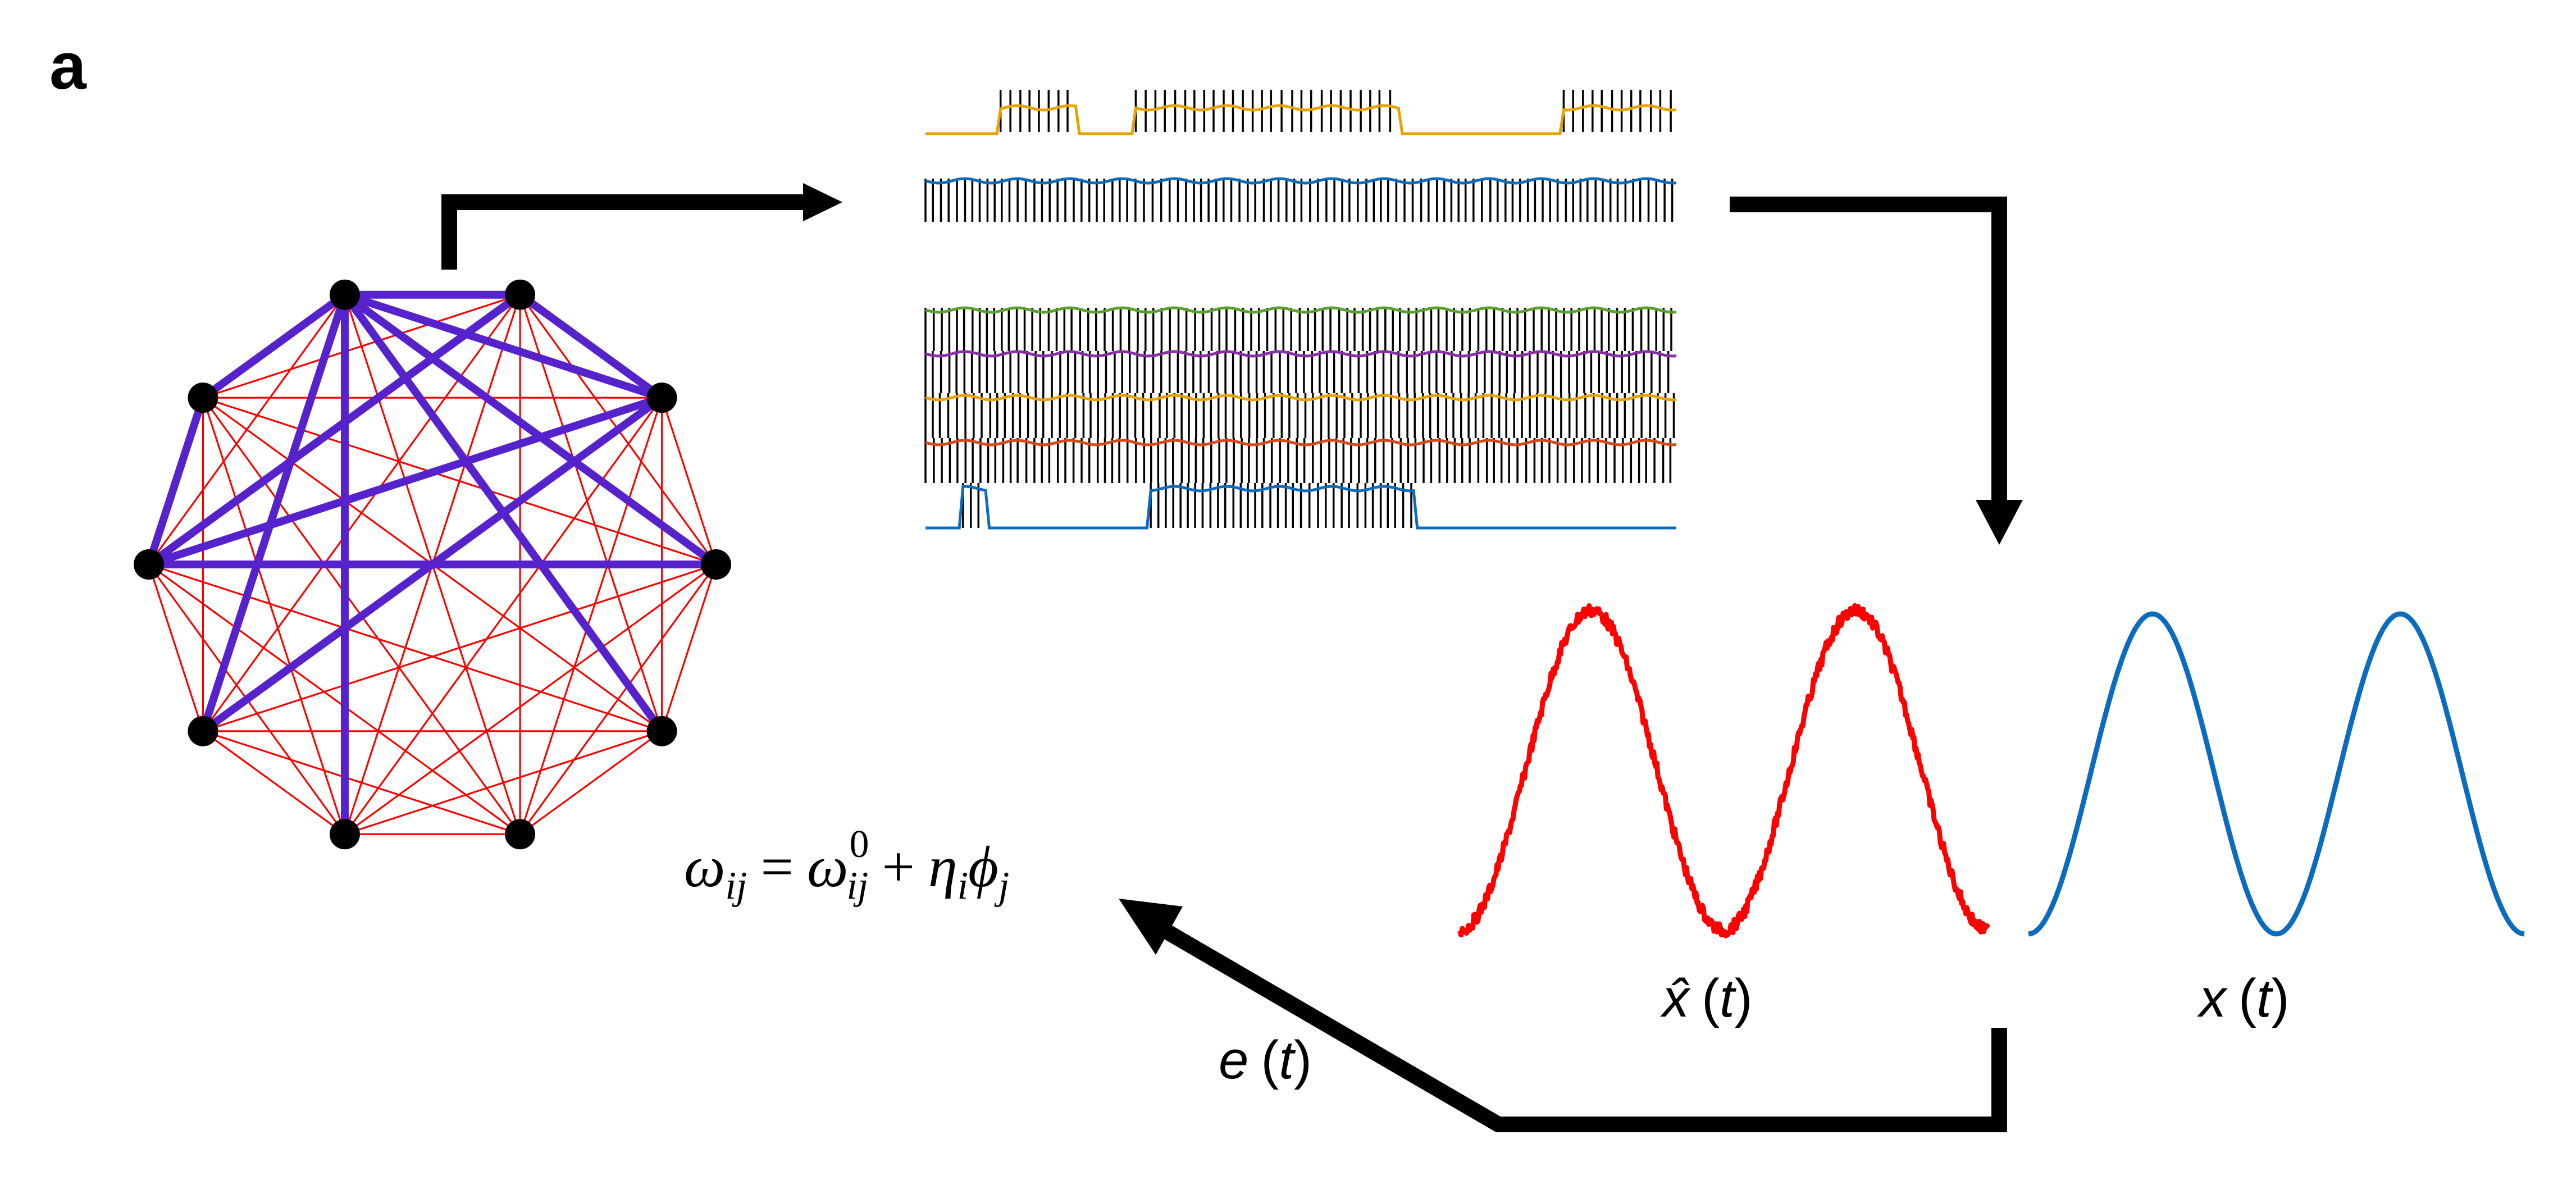 This screenshot has height=1180, width=2576. I want to click on estimate-label: x̂ (t), so click(1706, 998).